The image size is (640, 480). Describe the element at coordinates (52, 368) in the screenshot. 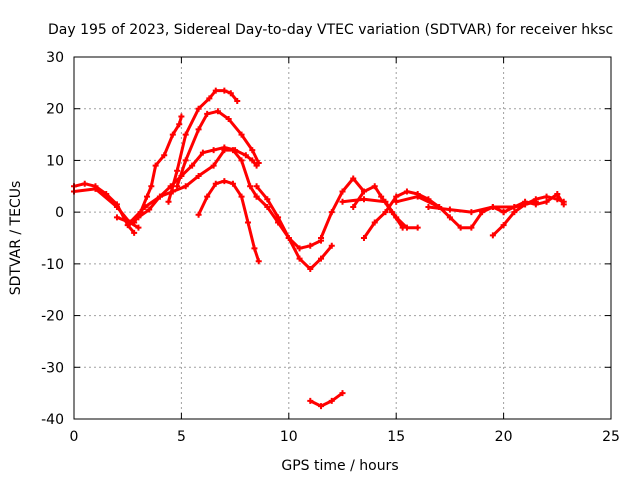

I see `y-tick-label: -30` at that location.